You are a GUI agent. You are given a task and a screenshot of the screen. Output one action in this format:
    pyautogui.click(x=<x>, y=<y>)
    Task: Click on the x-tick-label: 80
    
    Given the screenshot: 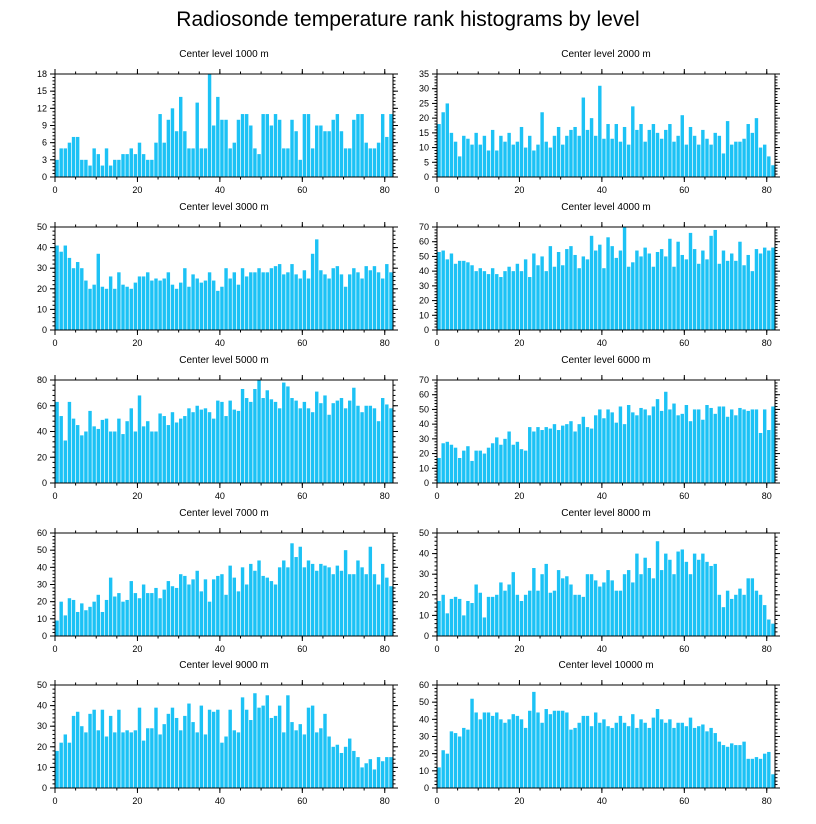 What is the action you would take?
    pyautogui.click(x=767, y=343)
    